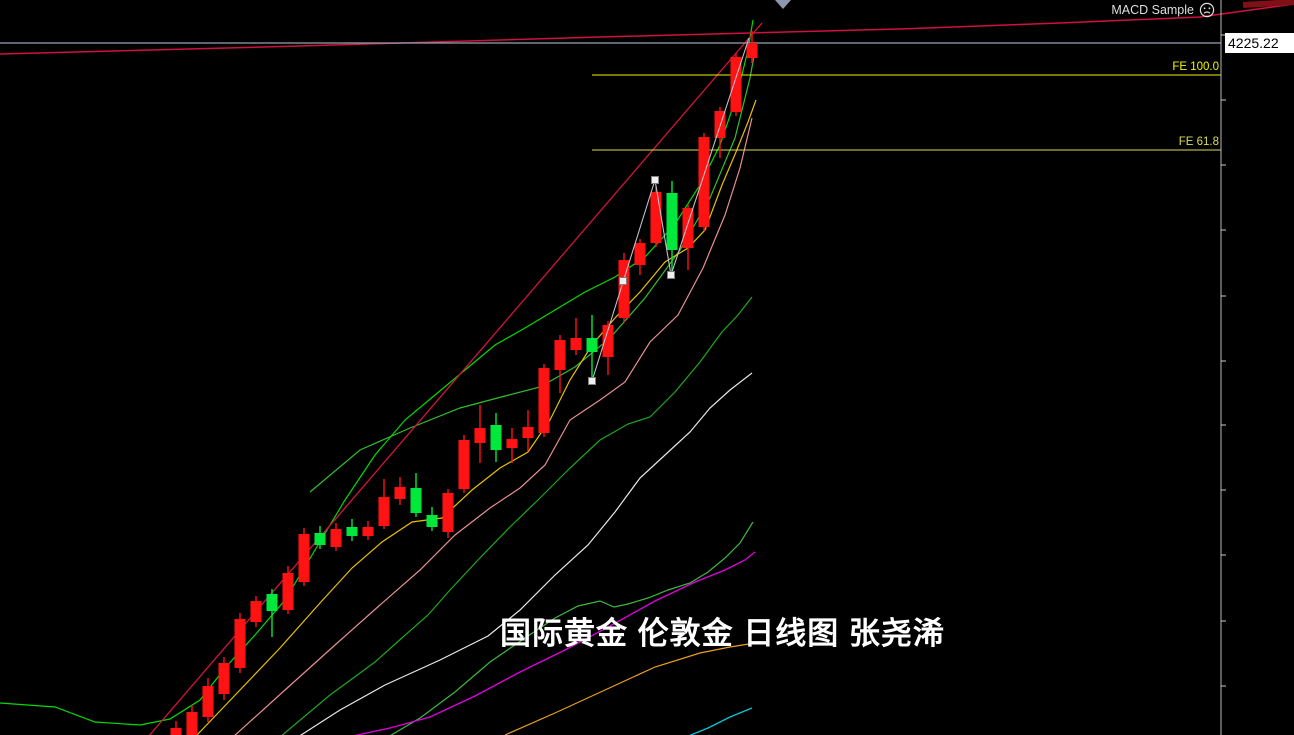 This screenshot has height=735, width=1294. I want to click on indicator-label: MACD Sample, so click(1152, 10).